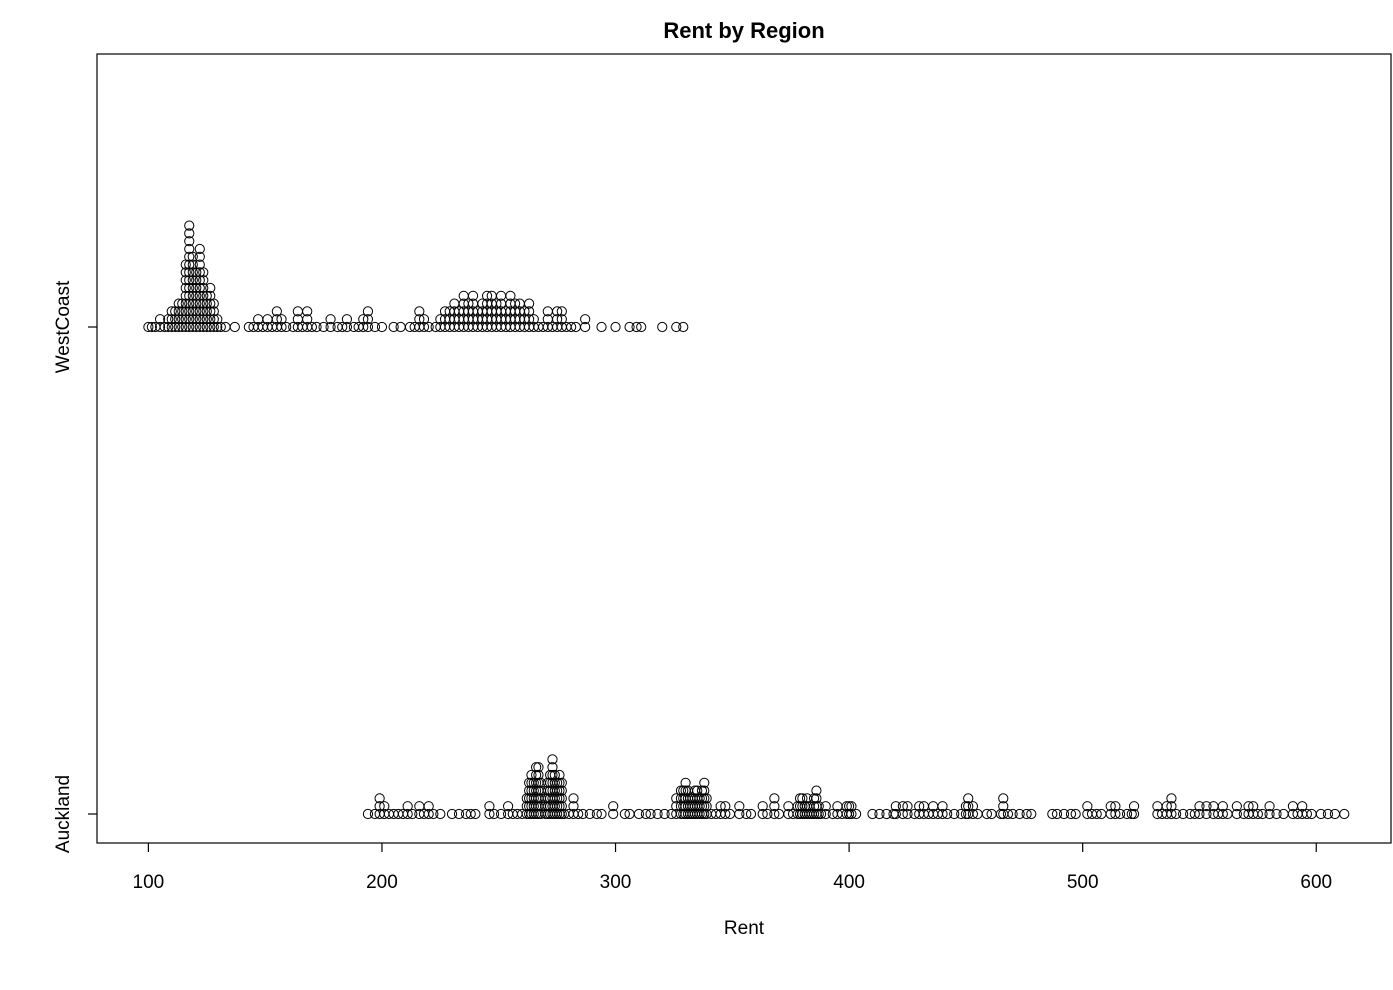  I want to click on x-tick-label: 200, so click(382, 882).